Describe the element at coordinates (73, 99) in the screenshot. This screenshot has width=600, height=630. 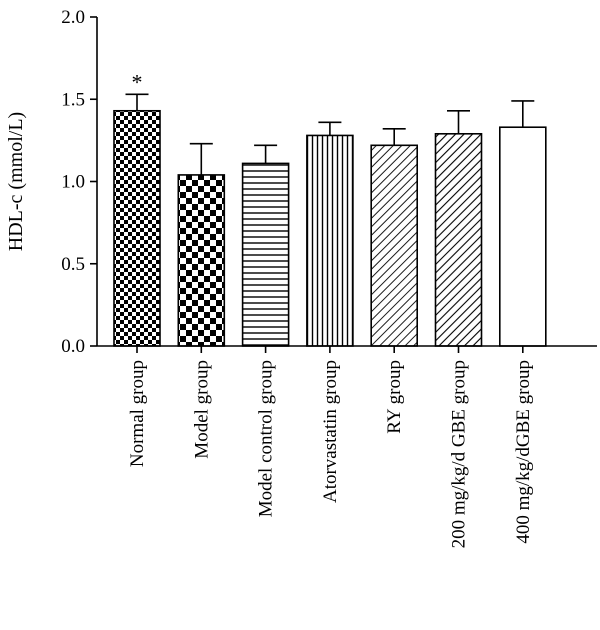
I see `y-tick-label: 1.5` at that location.